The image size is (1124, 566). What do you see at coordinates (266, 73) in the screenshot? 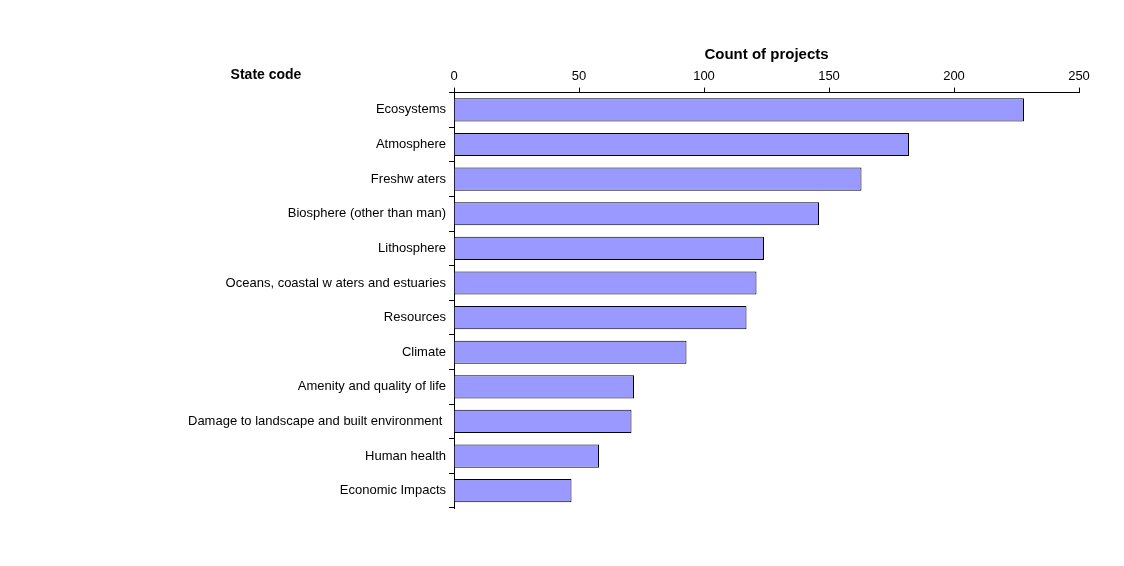
I see `y-axis-title: State code` at bounding box center [266, 73].